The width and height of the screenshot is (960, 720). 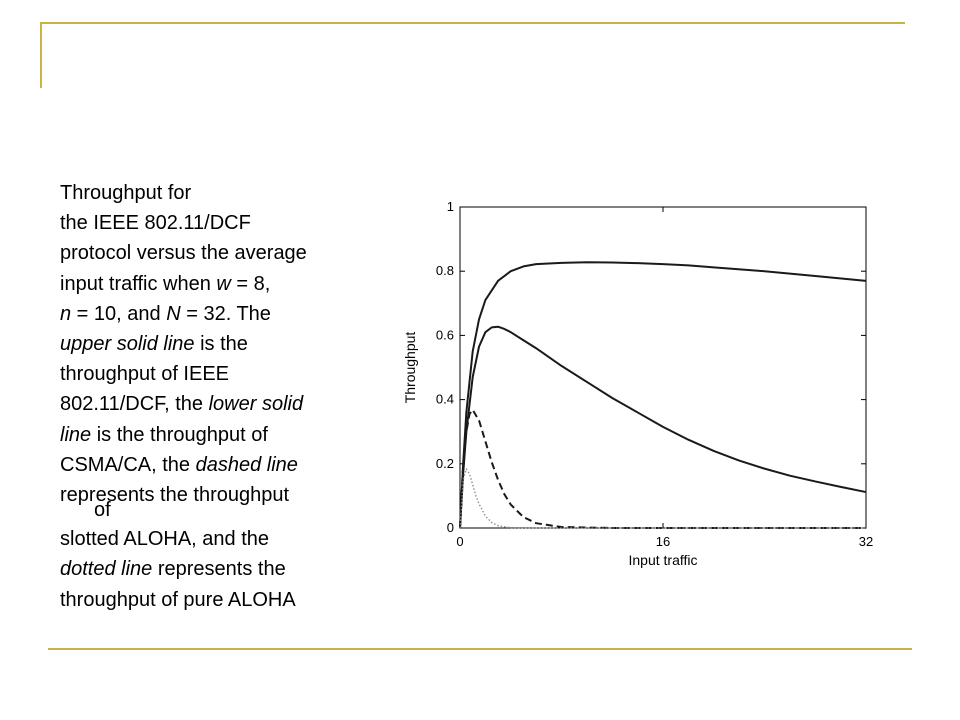 I want to click on left-vertical-rule, so click(x=41, y=55).